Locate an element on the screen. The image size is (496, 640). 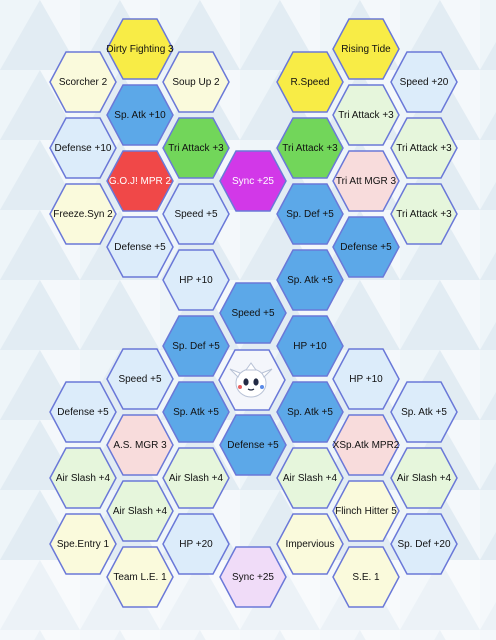
tile-rising-tide: Rising Tide is located at coordinates (366, 49).